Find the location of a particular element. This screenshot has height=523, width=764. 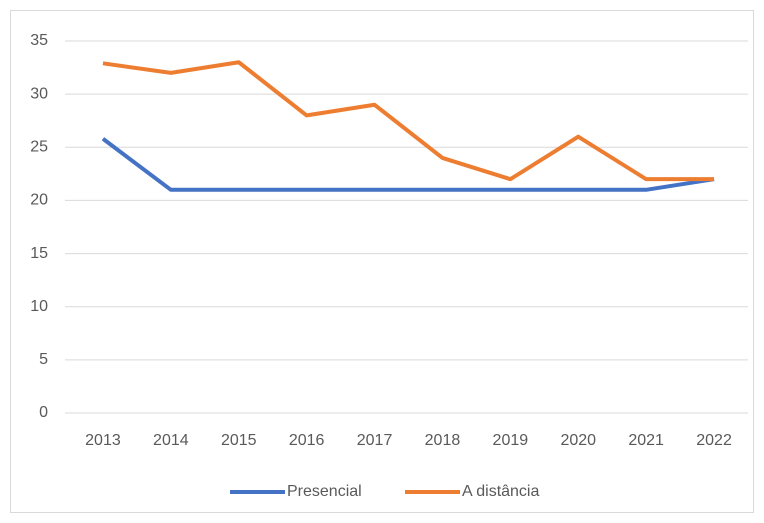

legend-label: A distância is located at coordinates (500, 491).